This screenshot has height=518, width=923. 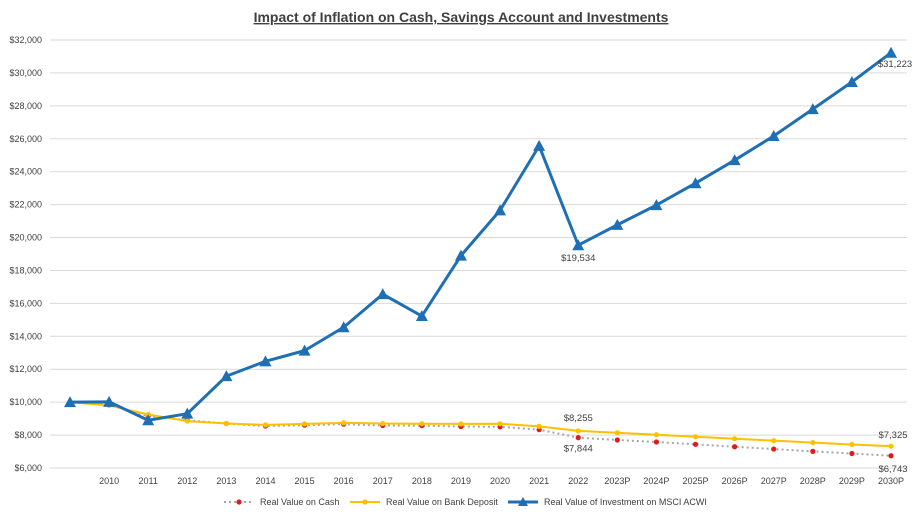 I want to click on x-tick-label: 2018, so click(x=422, y=481).